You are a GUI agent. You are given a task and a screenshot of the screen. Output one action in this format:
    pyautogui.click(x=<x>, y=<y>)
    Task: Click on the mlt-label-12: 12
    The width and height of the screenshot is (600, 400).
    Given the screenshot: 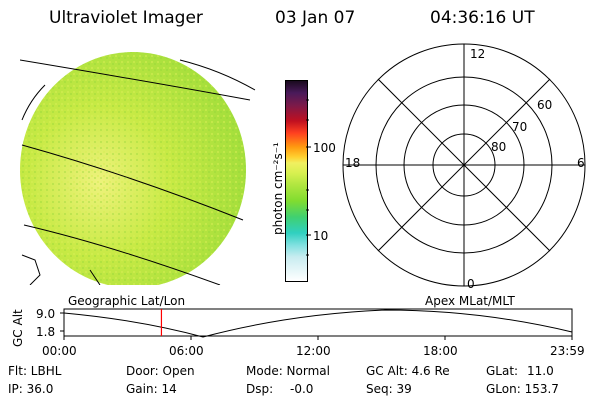 What is the action you would take?
    pyautogui.click(x=478, y=54)
    